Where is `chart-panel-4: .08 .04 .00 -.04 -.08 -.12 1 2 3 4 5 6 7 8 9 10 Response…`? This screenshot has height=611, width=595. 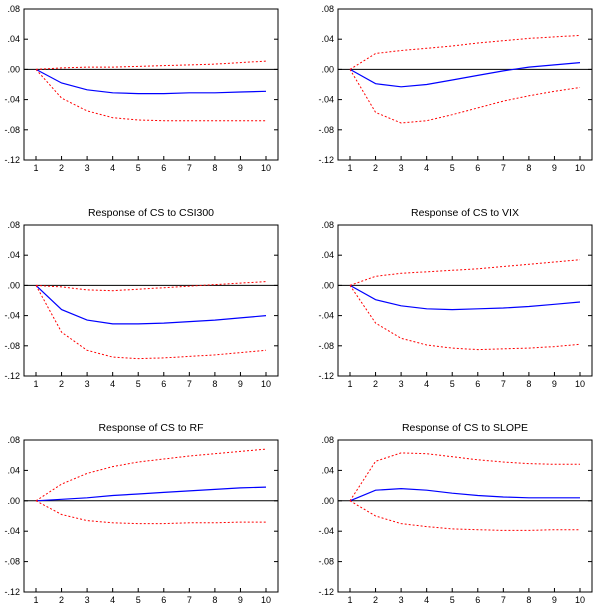 chart-panel-4: .08 .04 .00 -.04 -.08 -.12 1 2 3 4 5 6 7 8 9 10 Response… is located at coordinates (455, 298).